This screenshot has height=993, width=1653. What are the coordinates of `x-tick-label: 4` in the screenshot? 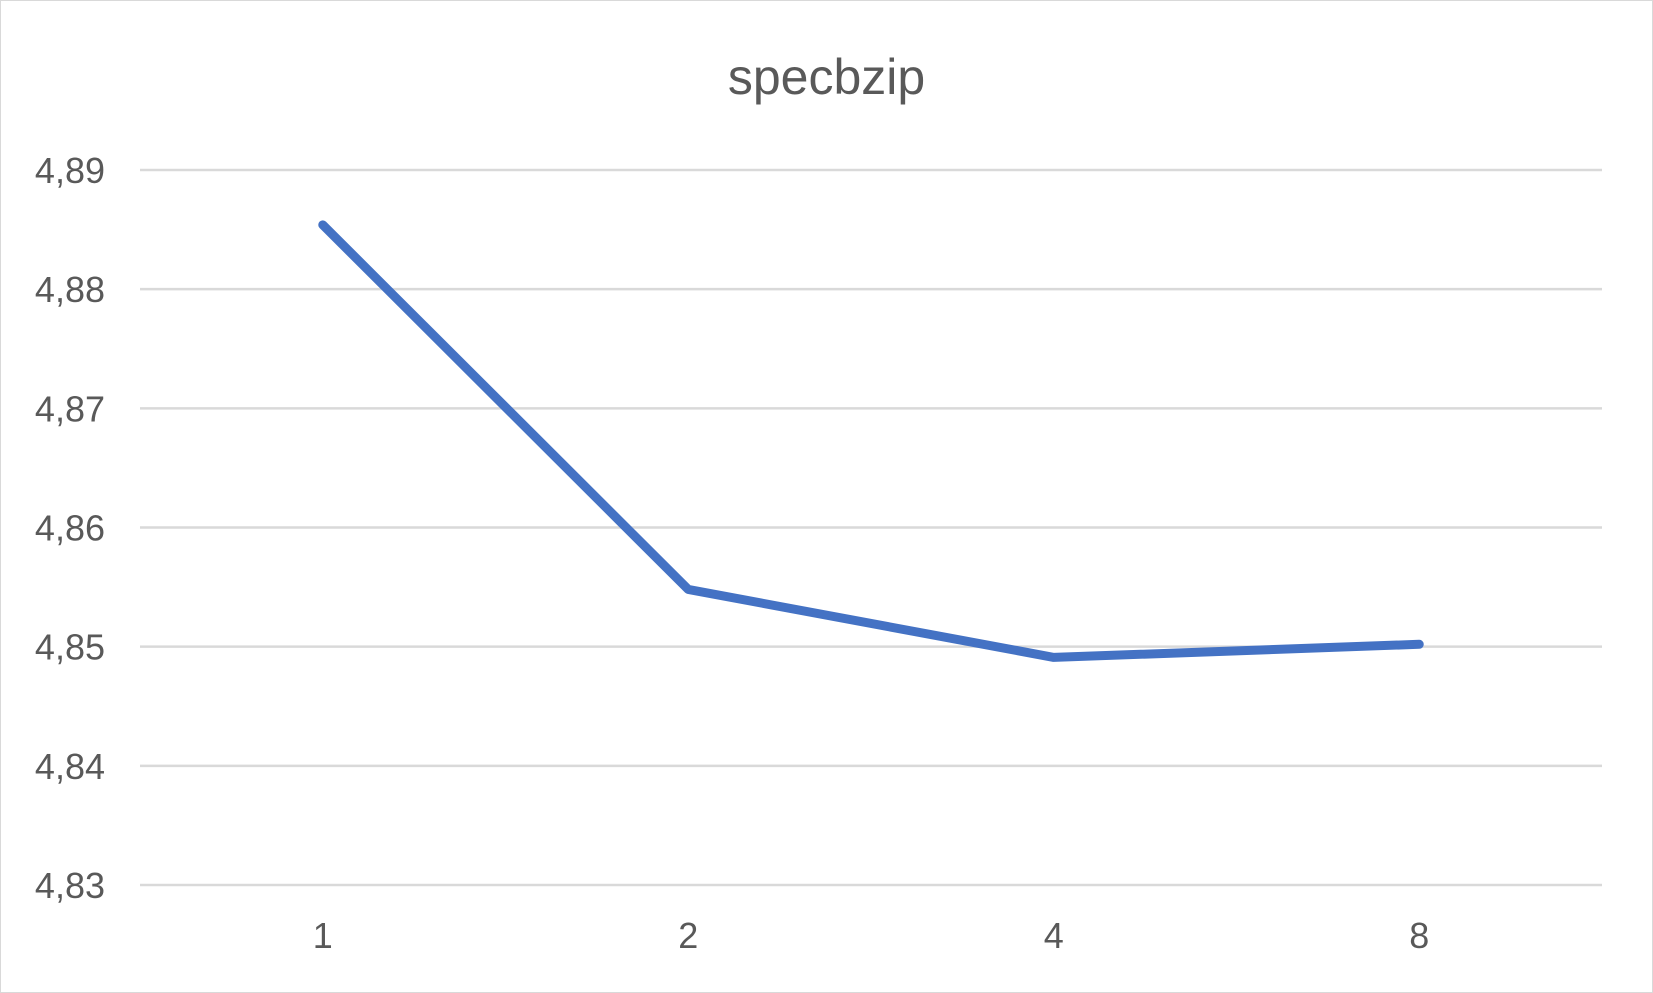 It's located at (1054, 935).